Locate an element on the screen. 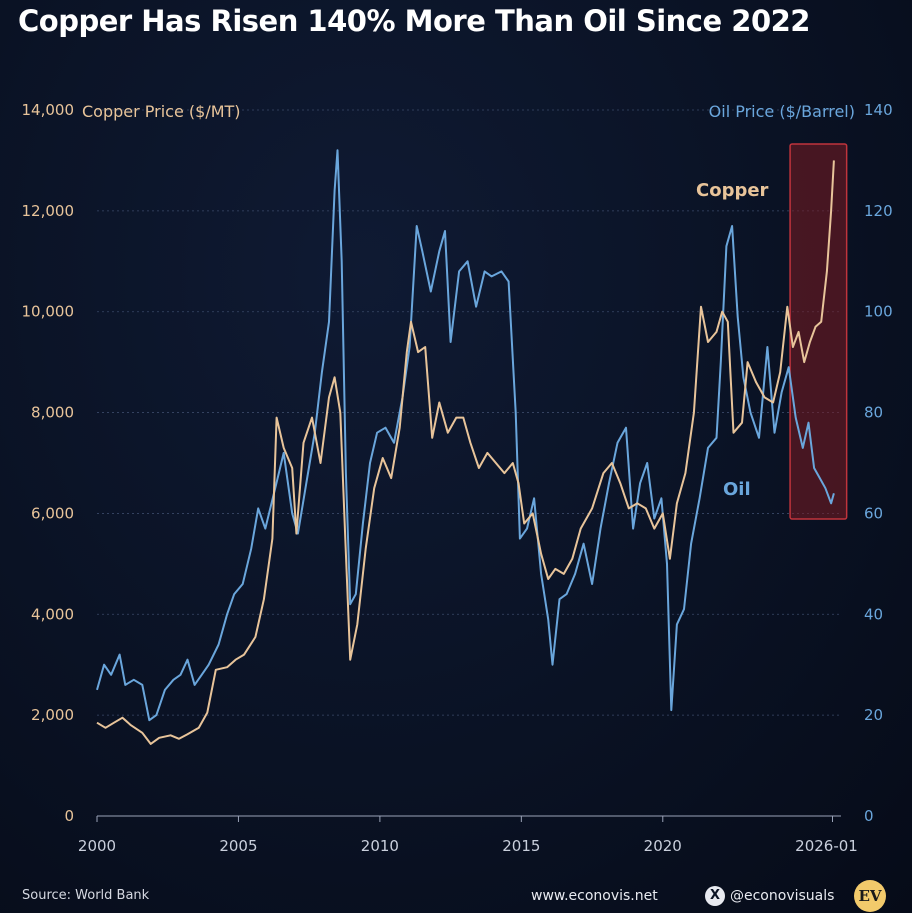 The height and width of the screenshot is (913, 912). left-tick-label: 4,000 is located at coordinates (52, 614).